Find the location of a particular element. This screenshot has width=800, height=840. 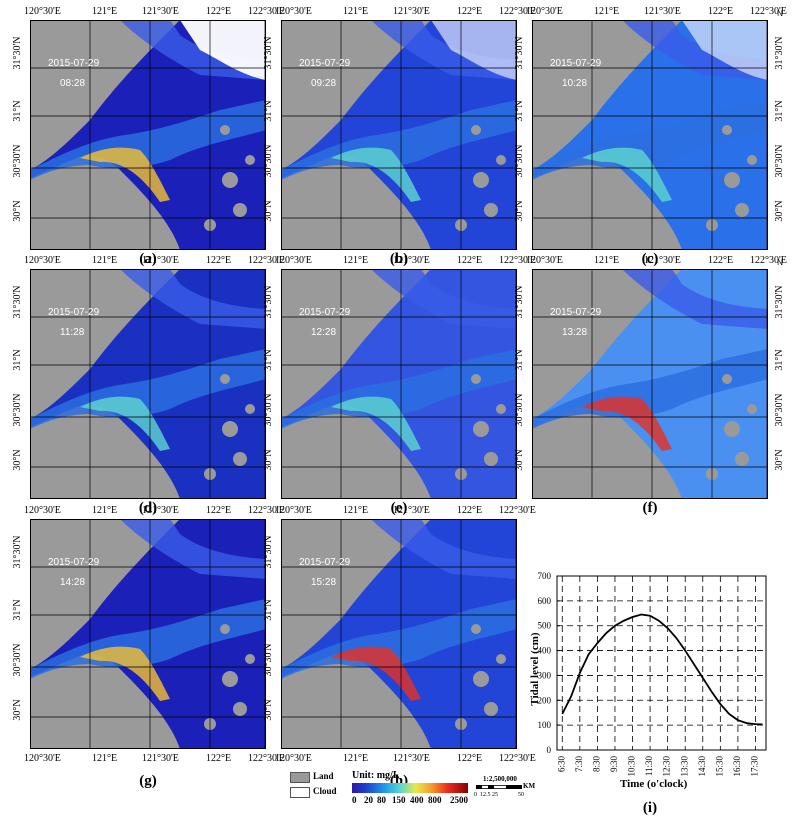

panel-time: 11:28 is located at coordinates (72, 332).